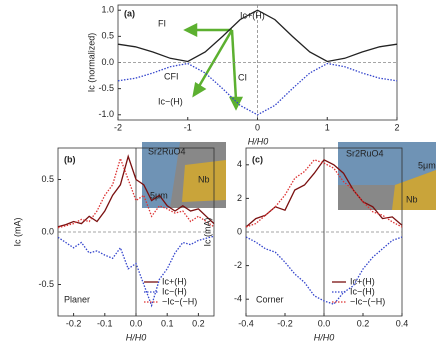 The height and width of the screenshot is (345, 436). What do you see at coordinates (270, 299) in the screenshot?
I see `annotation: Corner` at bounding box center [270, 299].